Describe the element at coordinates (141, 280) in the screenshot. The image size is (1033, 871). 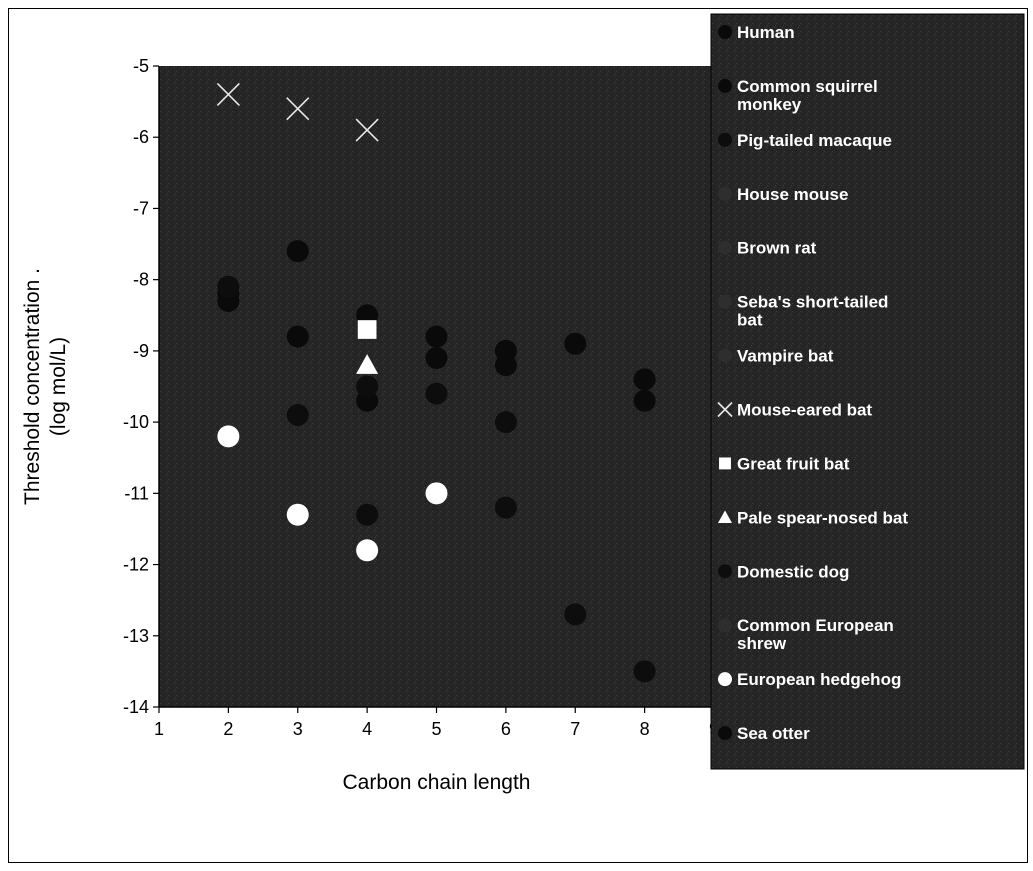
I see `y-tick-label: -8` at that location.